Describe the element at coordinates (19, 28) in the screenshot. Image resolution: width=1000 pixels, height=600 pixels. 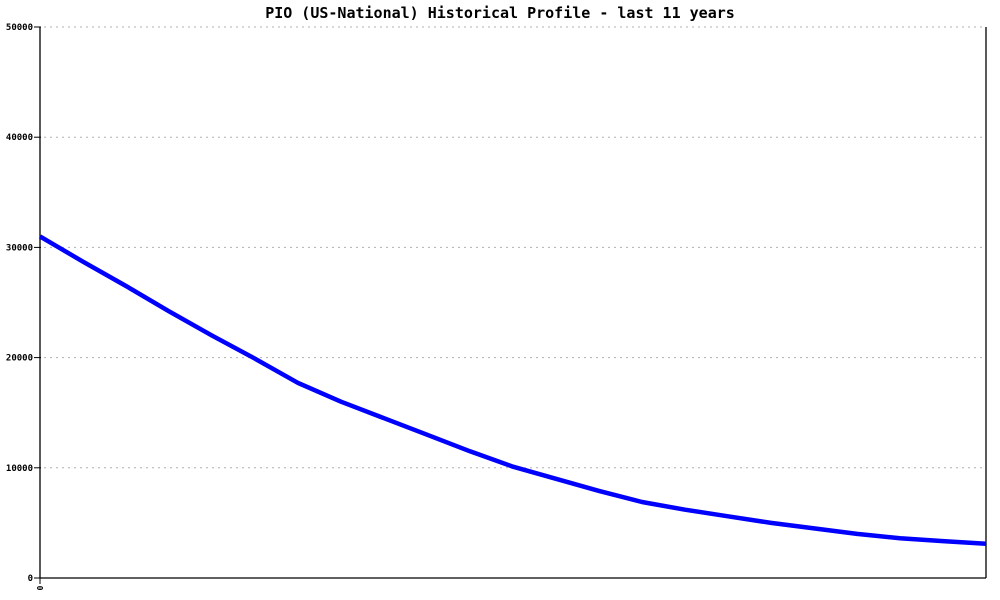
I see `y-axis-label: 50000` at that location.